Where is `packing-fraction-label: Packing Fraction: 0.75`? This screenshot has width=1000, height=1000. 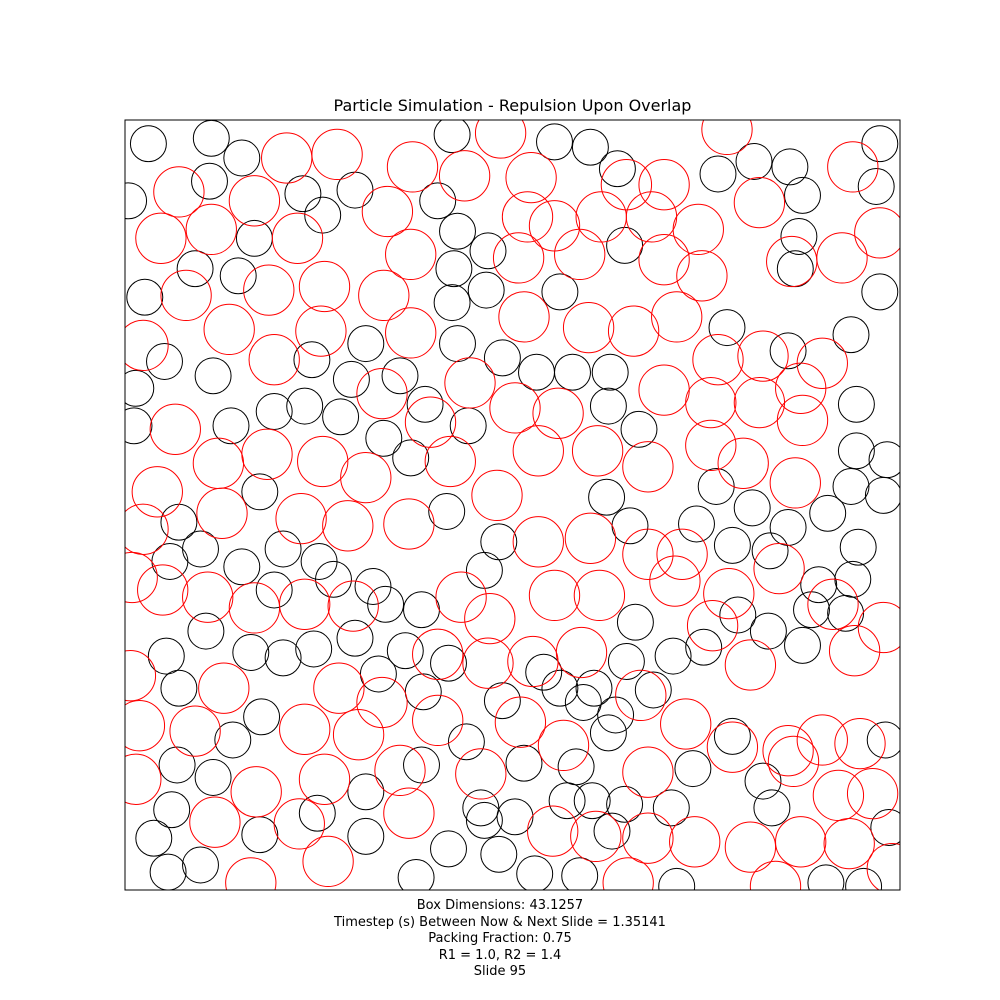
packing-fraction-label: Packing Fraction: 0.75 is located at coordinates (500, 938).